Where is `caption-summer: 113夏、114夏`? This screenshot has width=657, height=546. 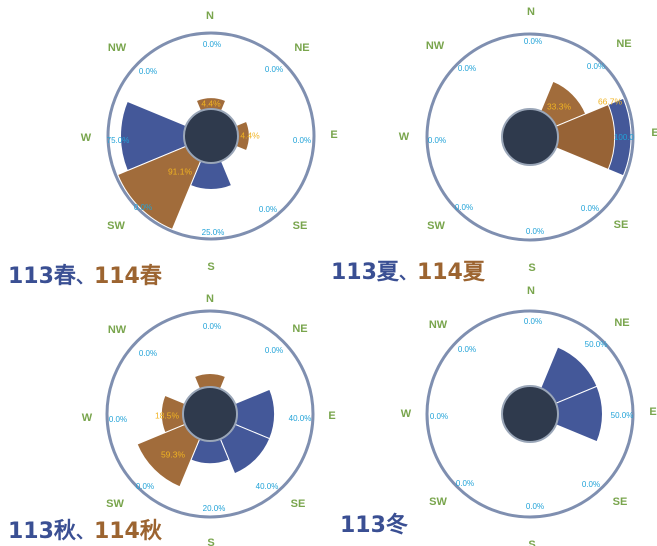 caption-summer: 113夏、114夏 is located at coordinates (408, 272).